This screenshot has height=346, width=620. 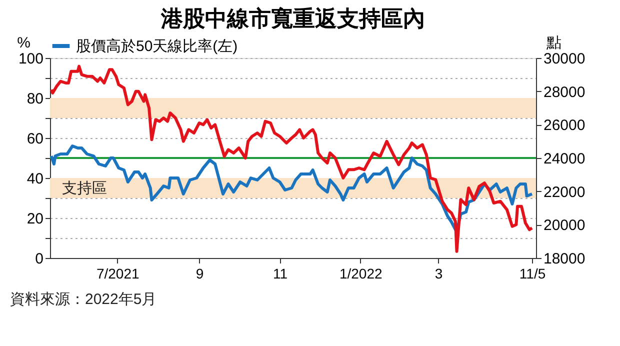 What do you see at coordinates (157, 46) in the screenshot?
I see `legend-label: 股價高於50天線比率(左)` at bounding box center [157, 46].